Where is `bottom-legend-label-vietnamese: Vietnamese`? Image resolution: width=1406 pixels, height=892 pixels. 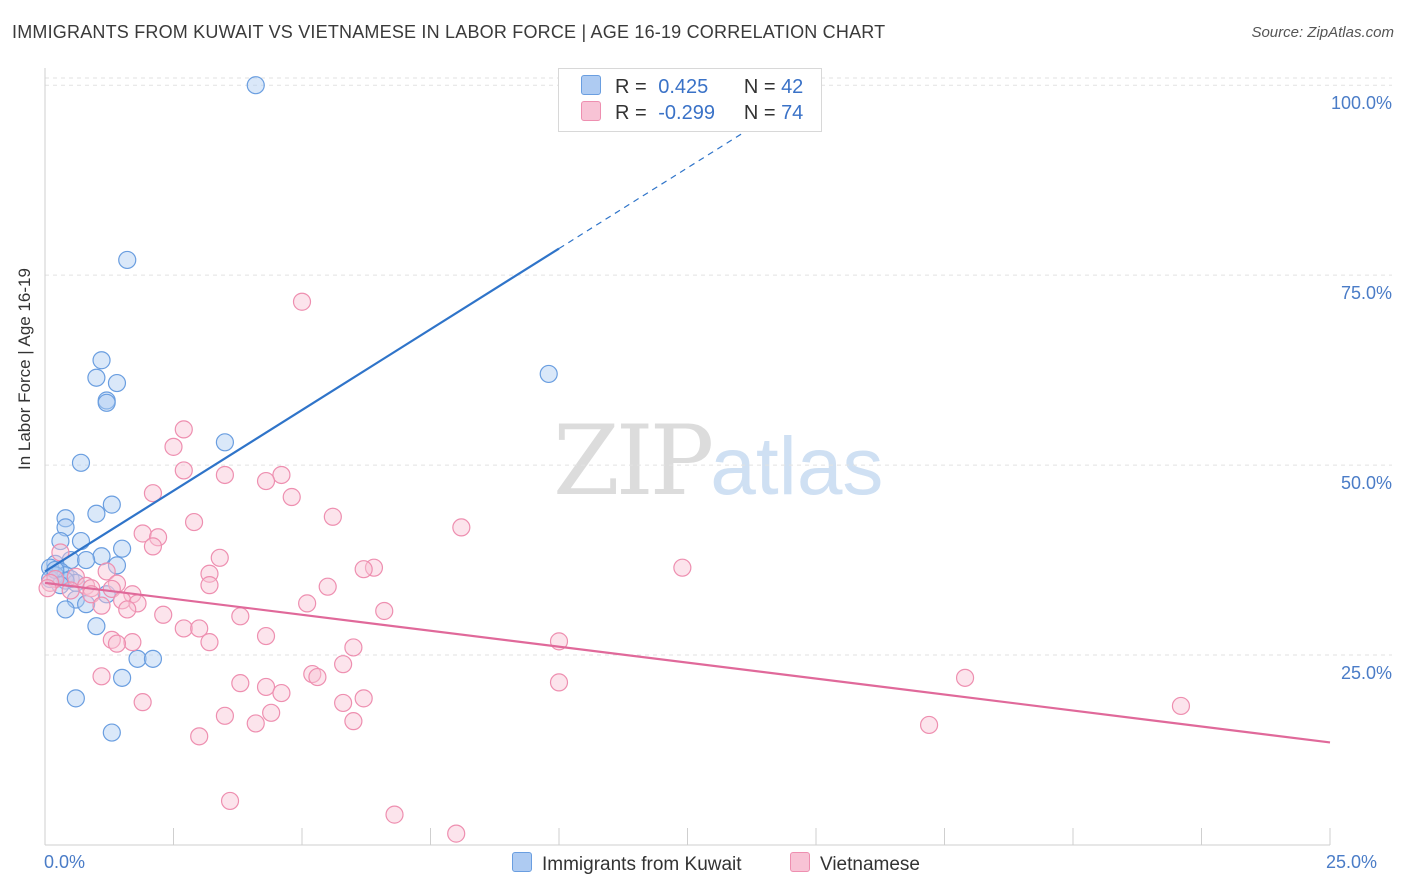
bottom-legend-label-vietnamese: Vietnamese is located at coordinates (870, 864).